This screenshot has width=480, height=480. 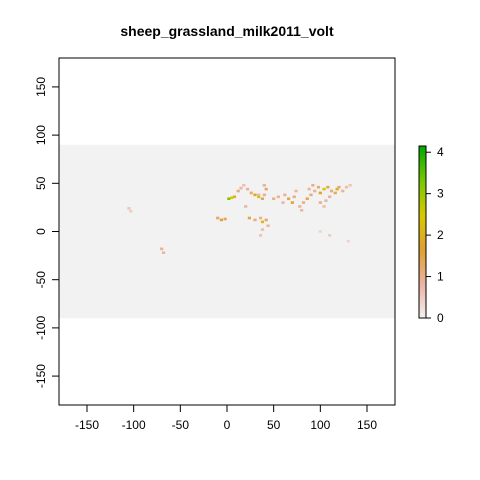 What do you see at coordinates (320, 425) in the screenshot?
I see `x-tick-label: 100` at bounding box center [320, 425].